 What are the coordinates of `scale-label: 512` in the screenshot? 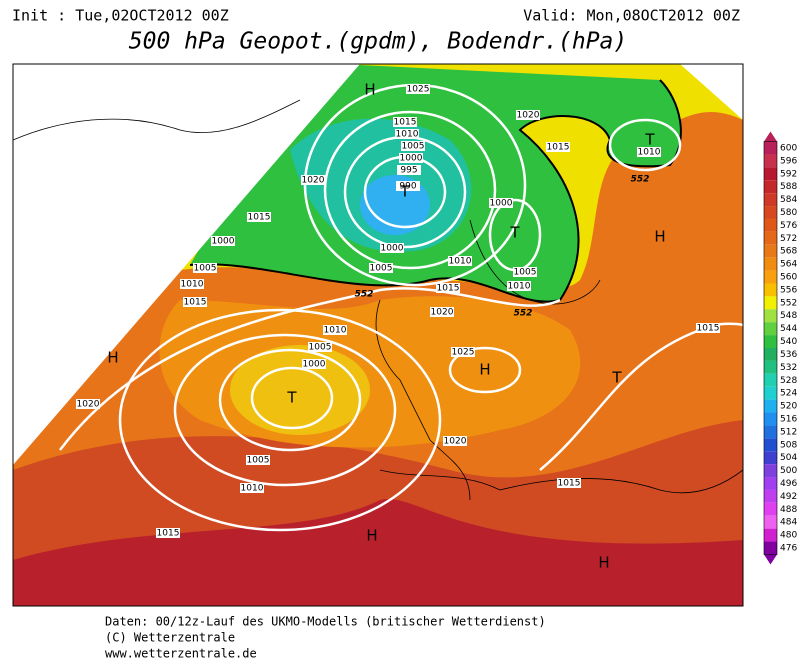 It's located at (788, 432).